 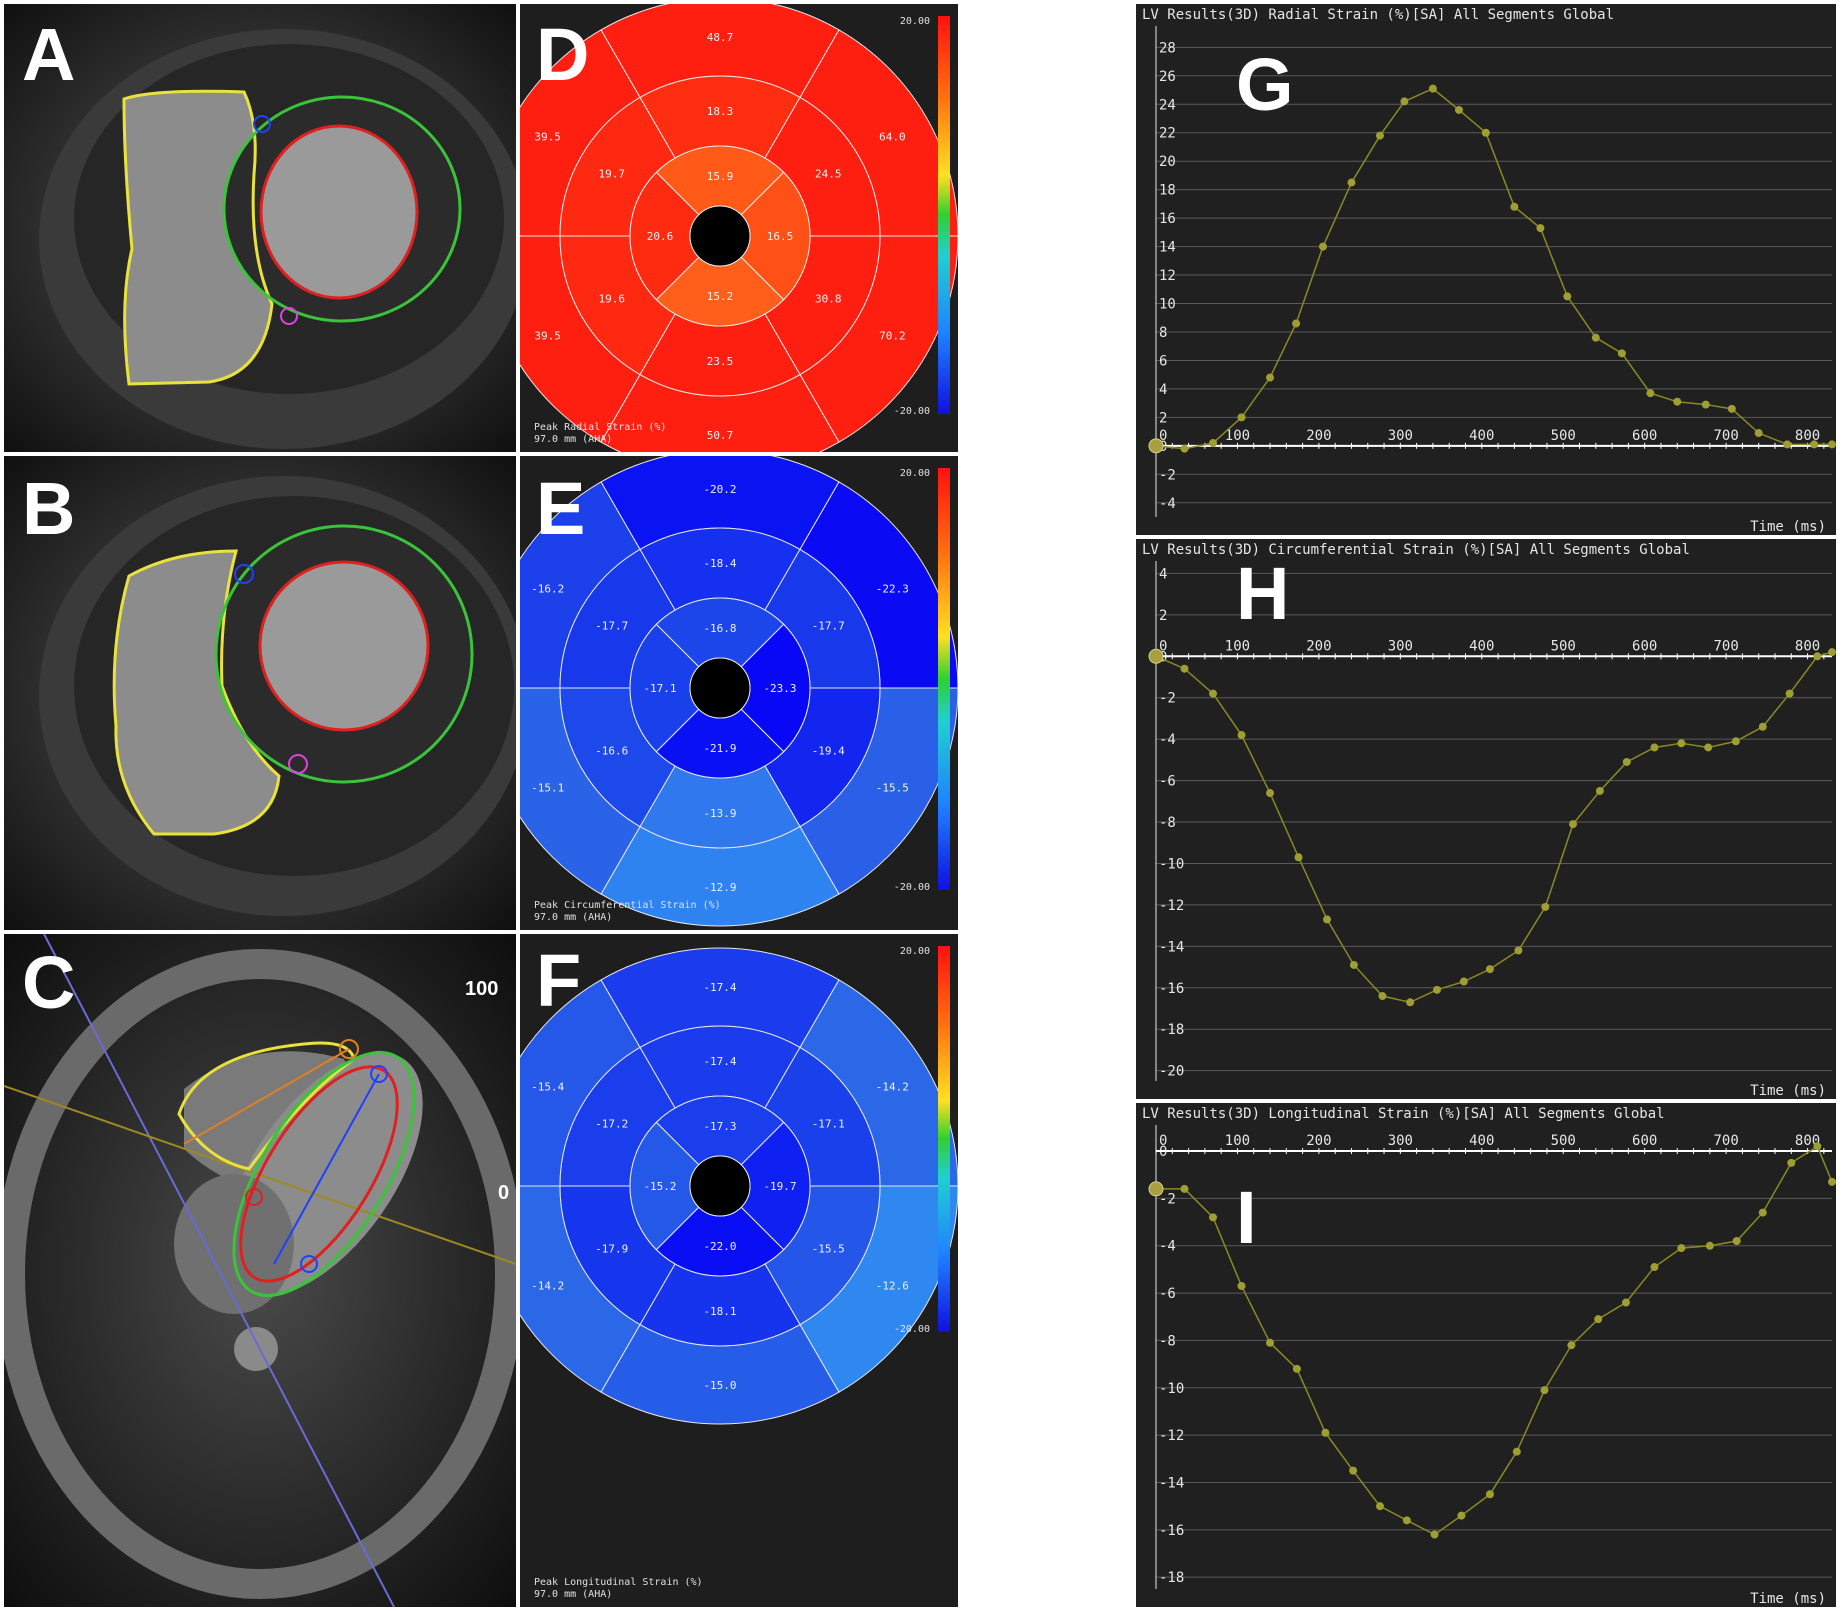 What do you see at coordinates (260, 228) in the screenshot?
I see `mri-short-axis-image-a` at bounding box center [260, 228].